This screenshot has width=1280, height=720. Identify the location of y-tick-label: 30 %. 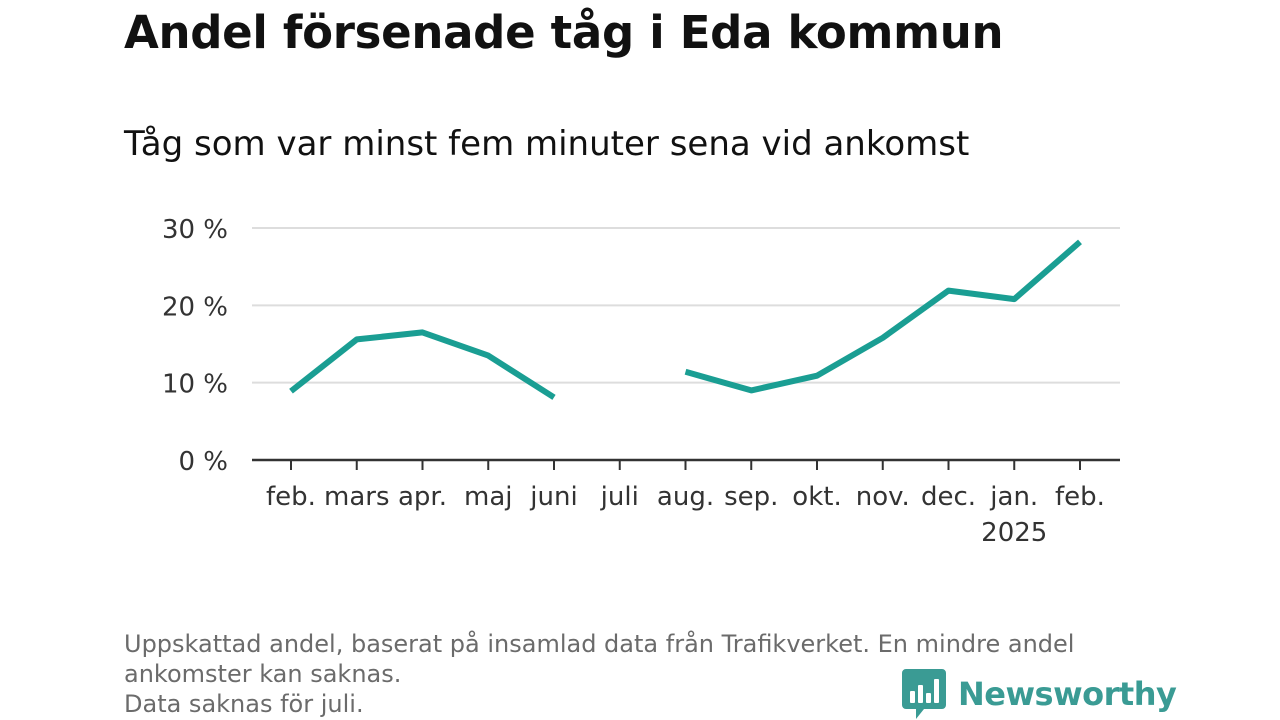
(195, 230).